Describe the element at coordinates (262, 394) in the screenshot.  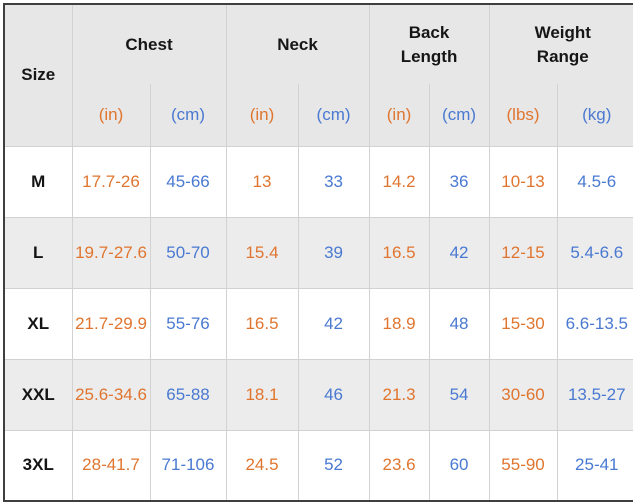
I see `cell-neck-in: 18.1` at that location.